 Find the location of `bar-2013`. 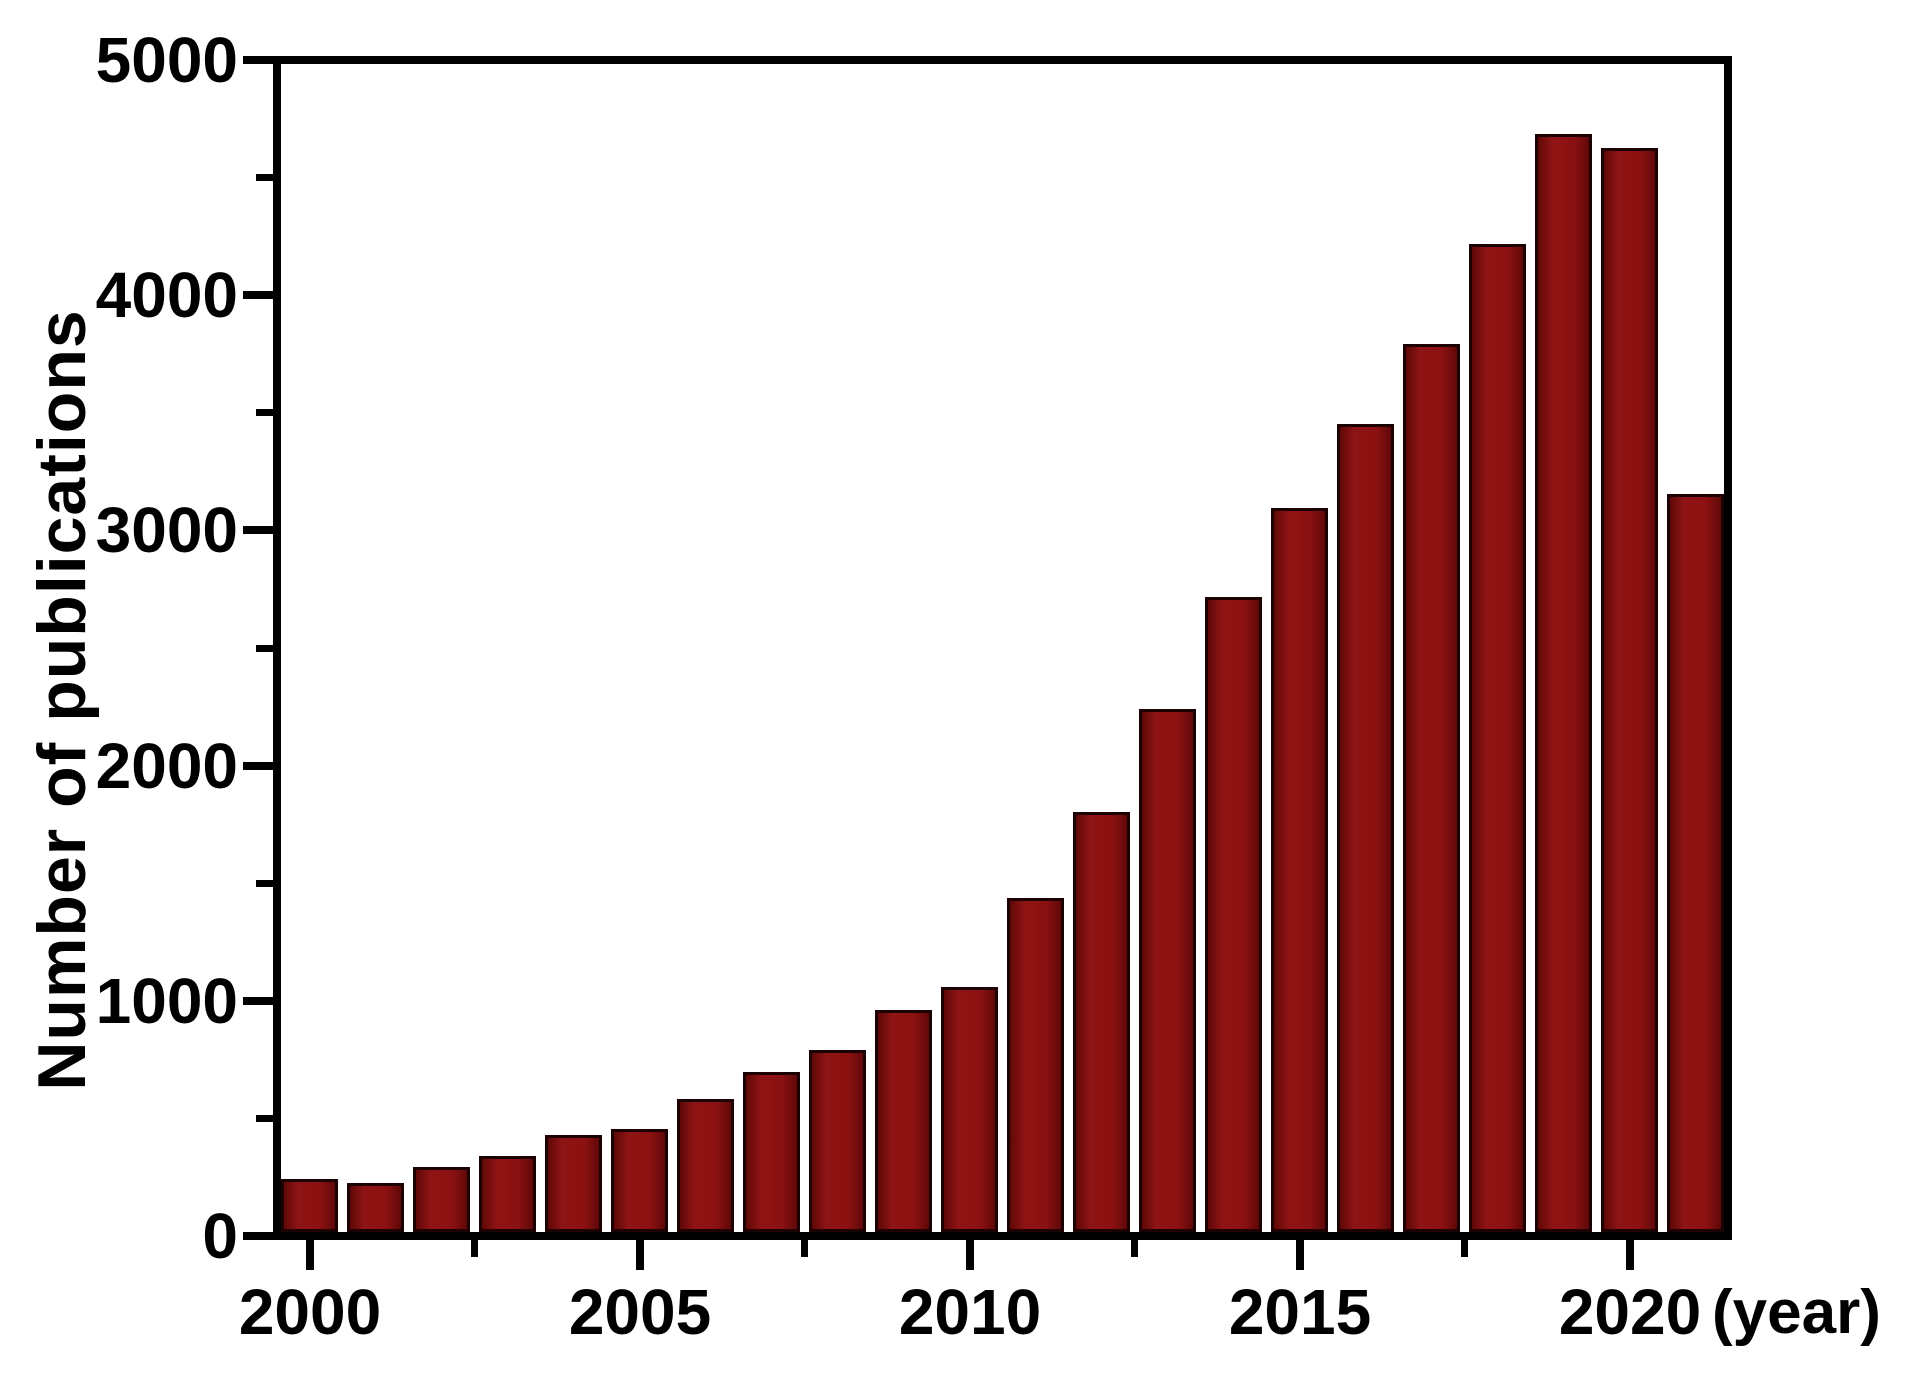

bar-2013 is located at coordinates (1167, 970).